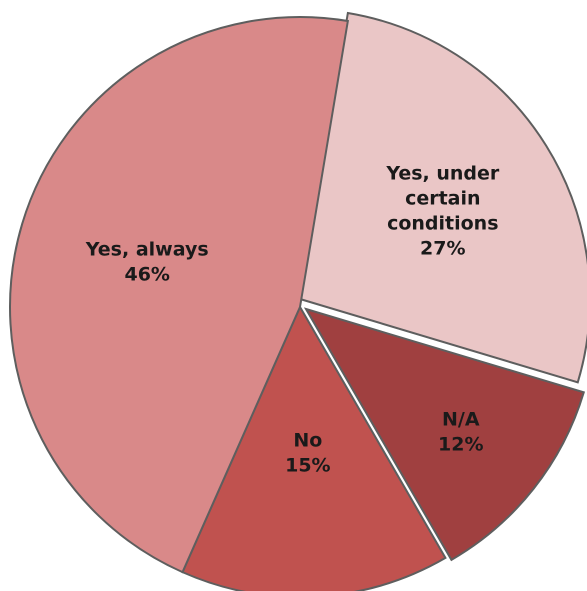 This screenshot has height=591, width=587. I want to click on slice-label-3: Yes, always 46%, so click(147, 262).